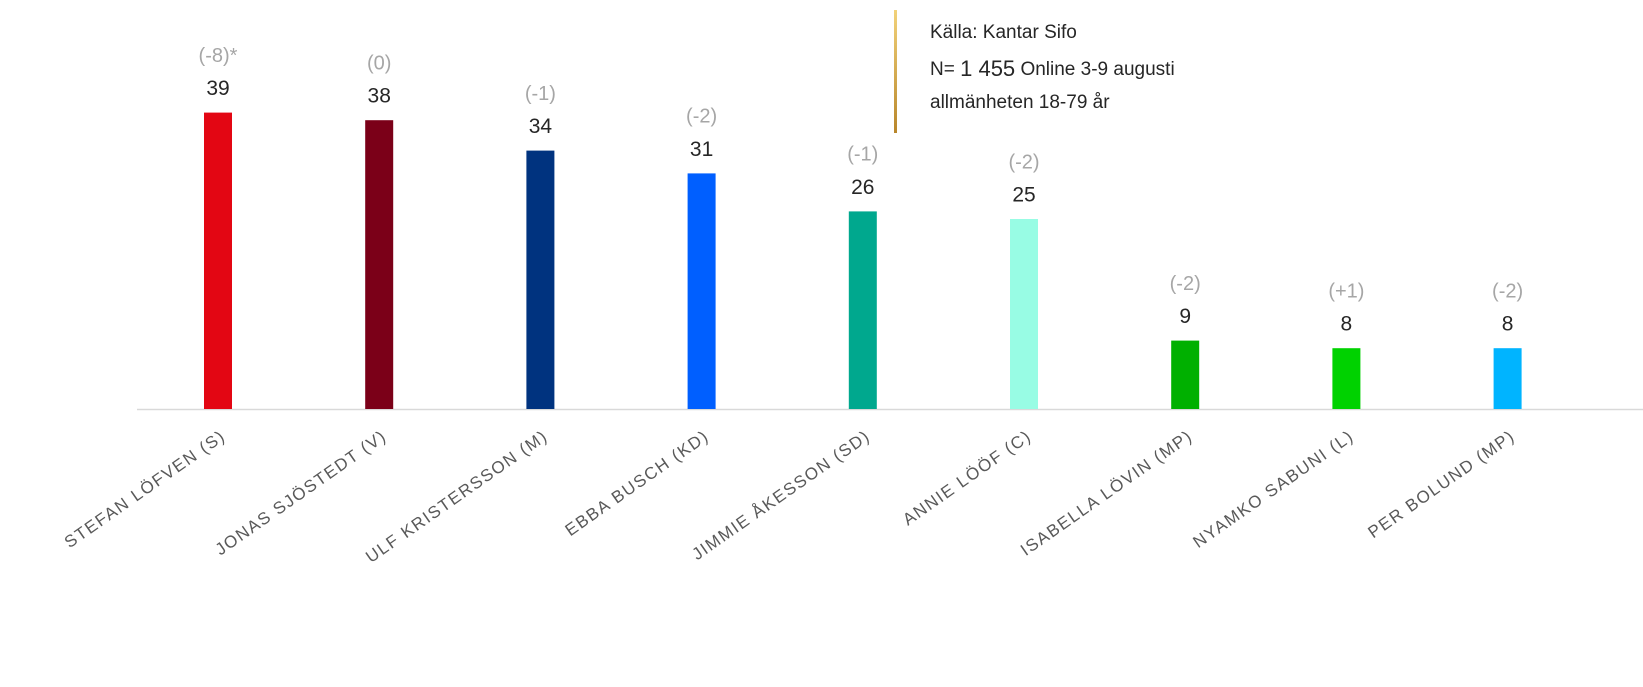 The width and height of the screenshot is (1643, 687). Describe the element at coordinates (1003, 32) in the screenshot. I see `source-line: Källa: Kantar Sifo` at that location.